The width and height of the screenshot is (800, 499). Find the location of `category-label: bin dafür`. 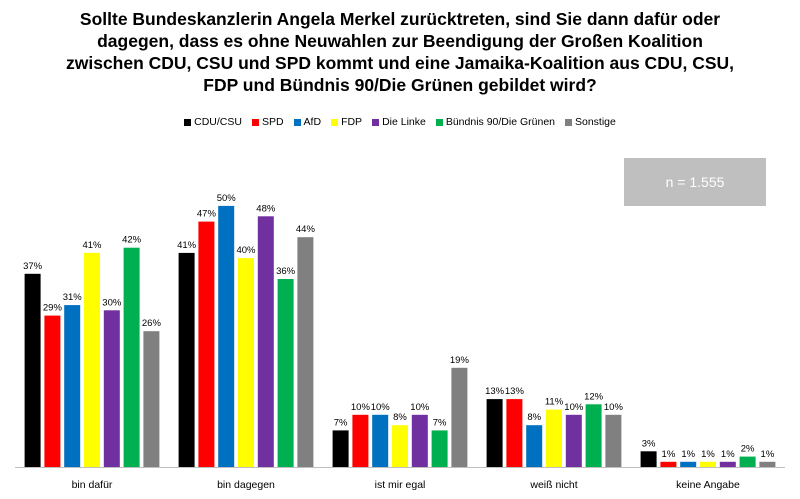

category-label: bin dafür is located at coordinates (92, 485).